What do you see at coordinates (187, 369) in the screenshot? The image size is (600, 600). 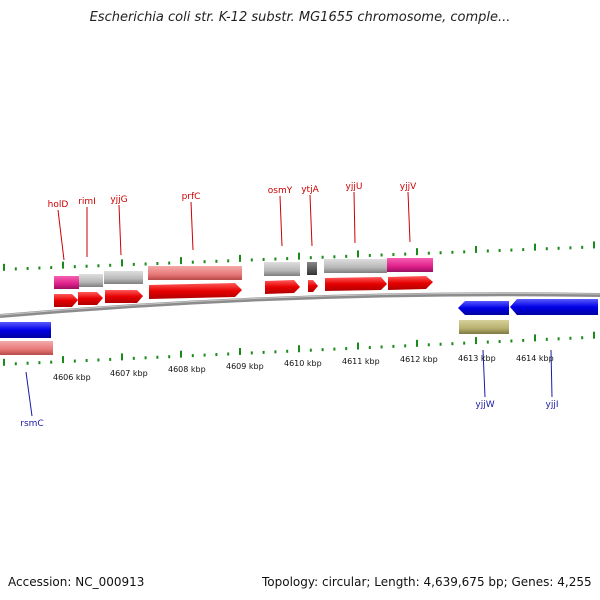 I see `kbp-axis-label: 4608 kbp` at bounding box center [187, 369].